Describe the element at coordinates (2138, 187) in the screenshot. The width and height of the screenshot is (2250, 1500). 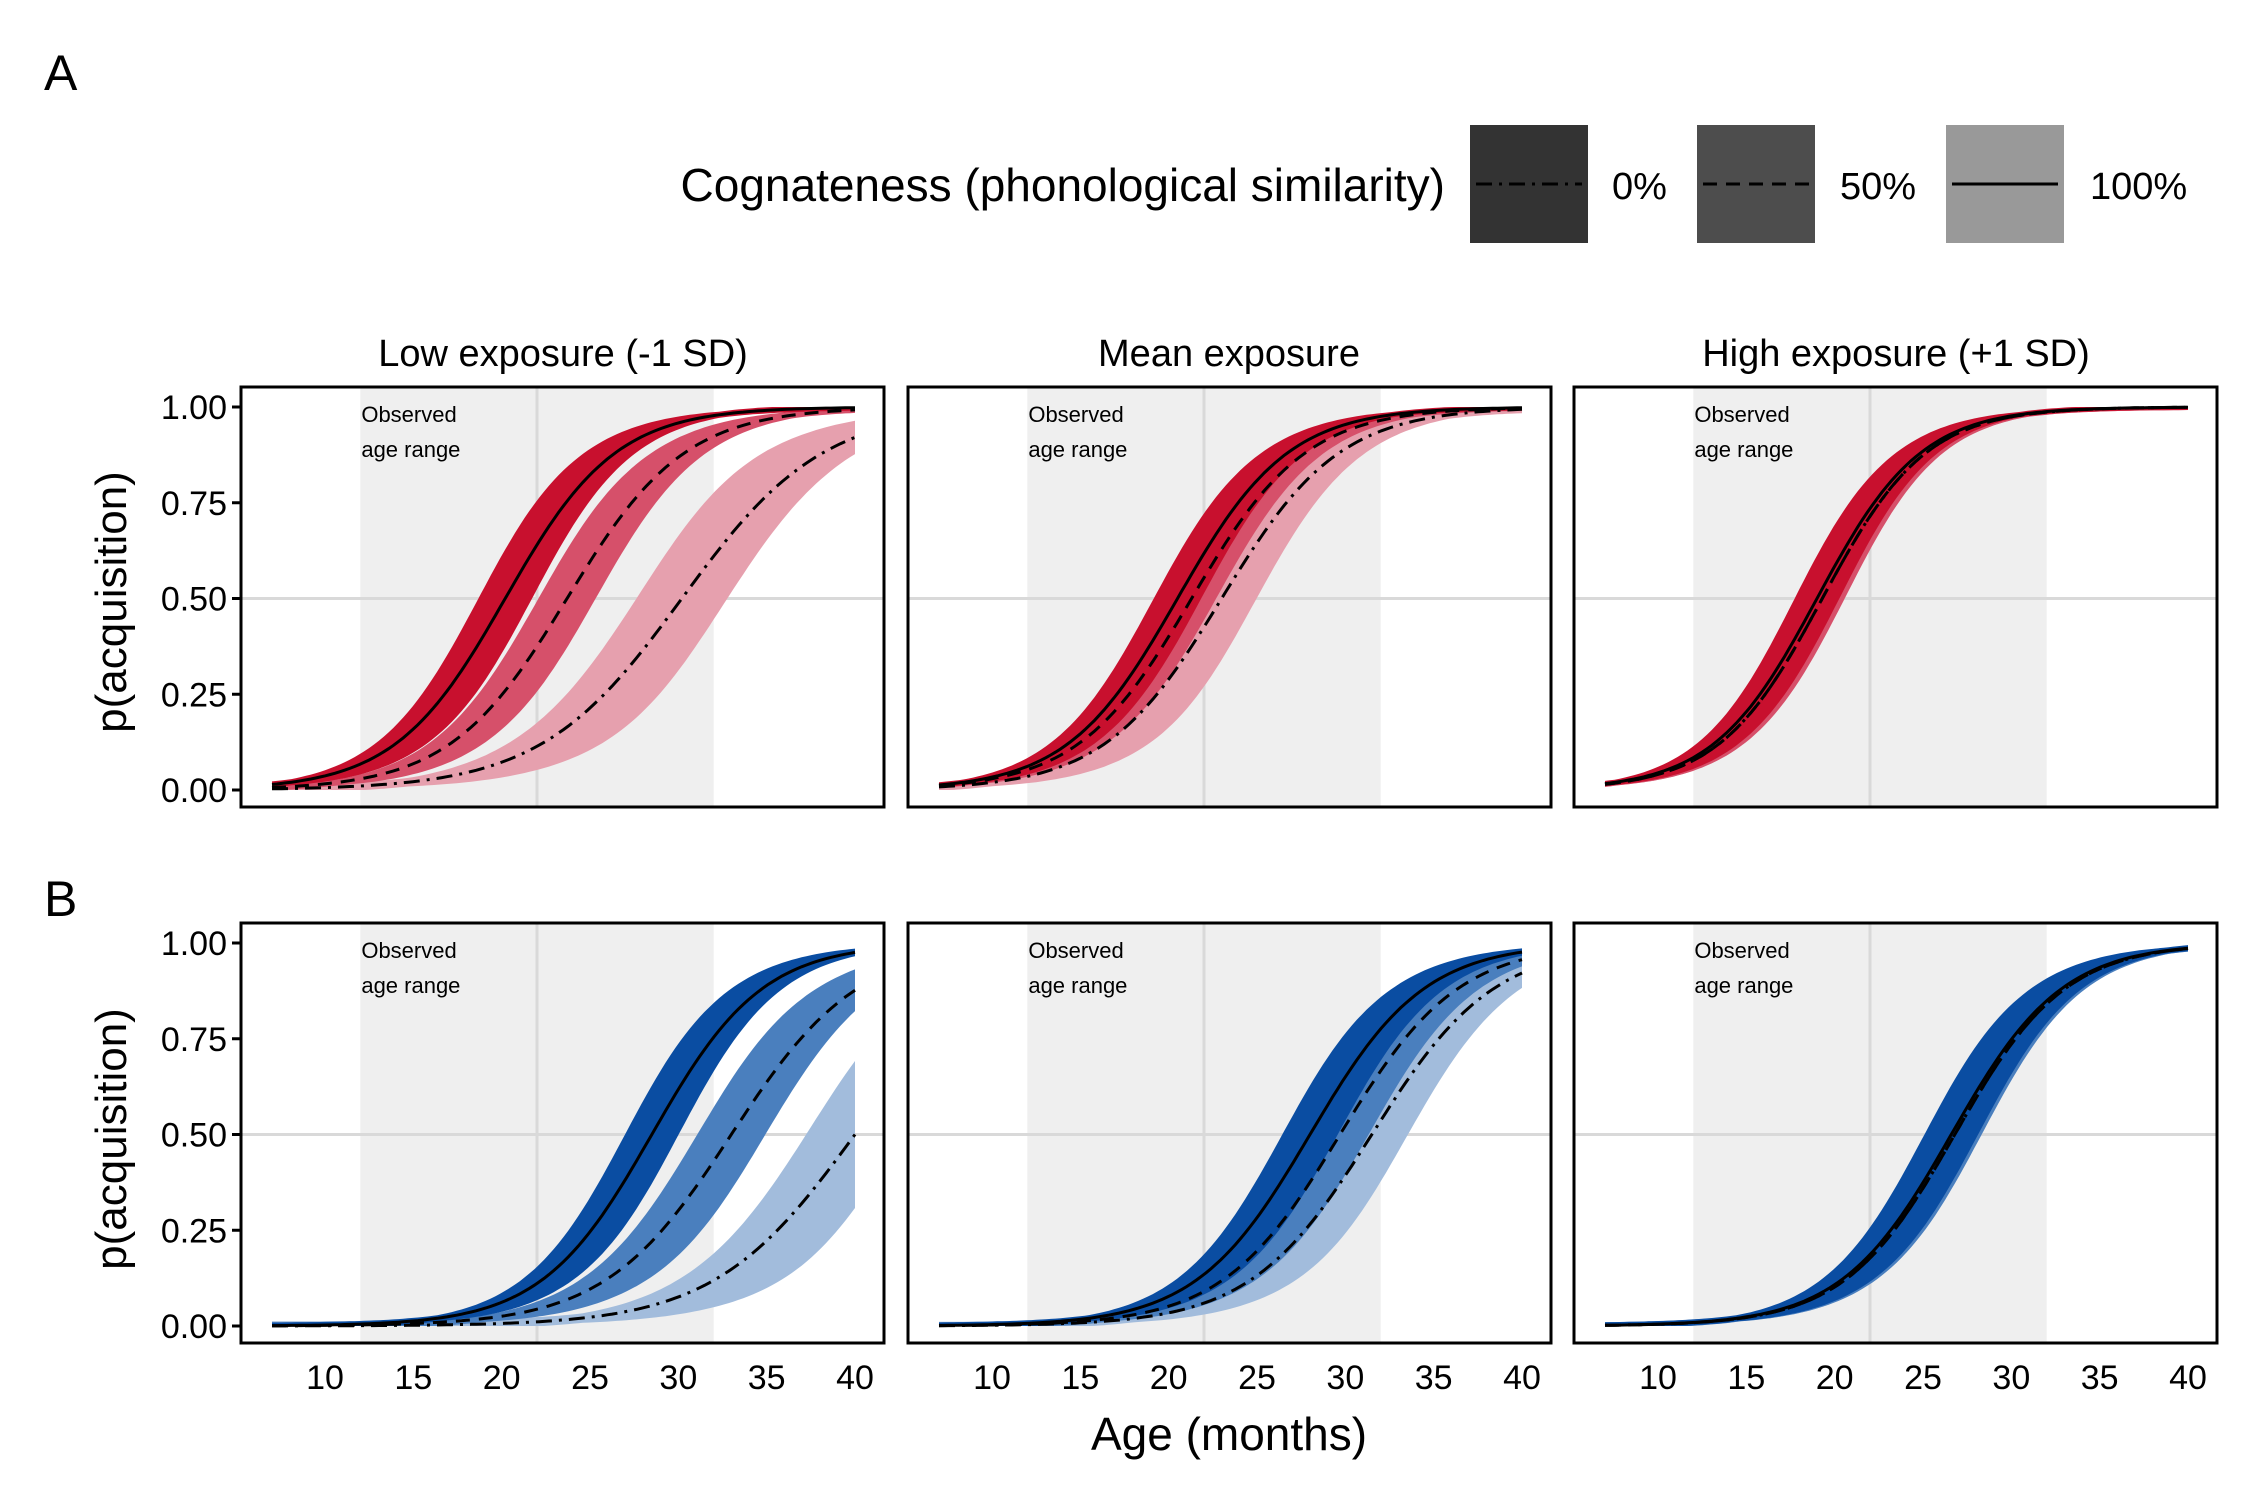
I see `legend-label-2: 100%` at that location.